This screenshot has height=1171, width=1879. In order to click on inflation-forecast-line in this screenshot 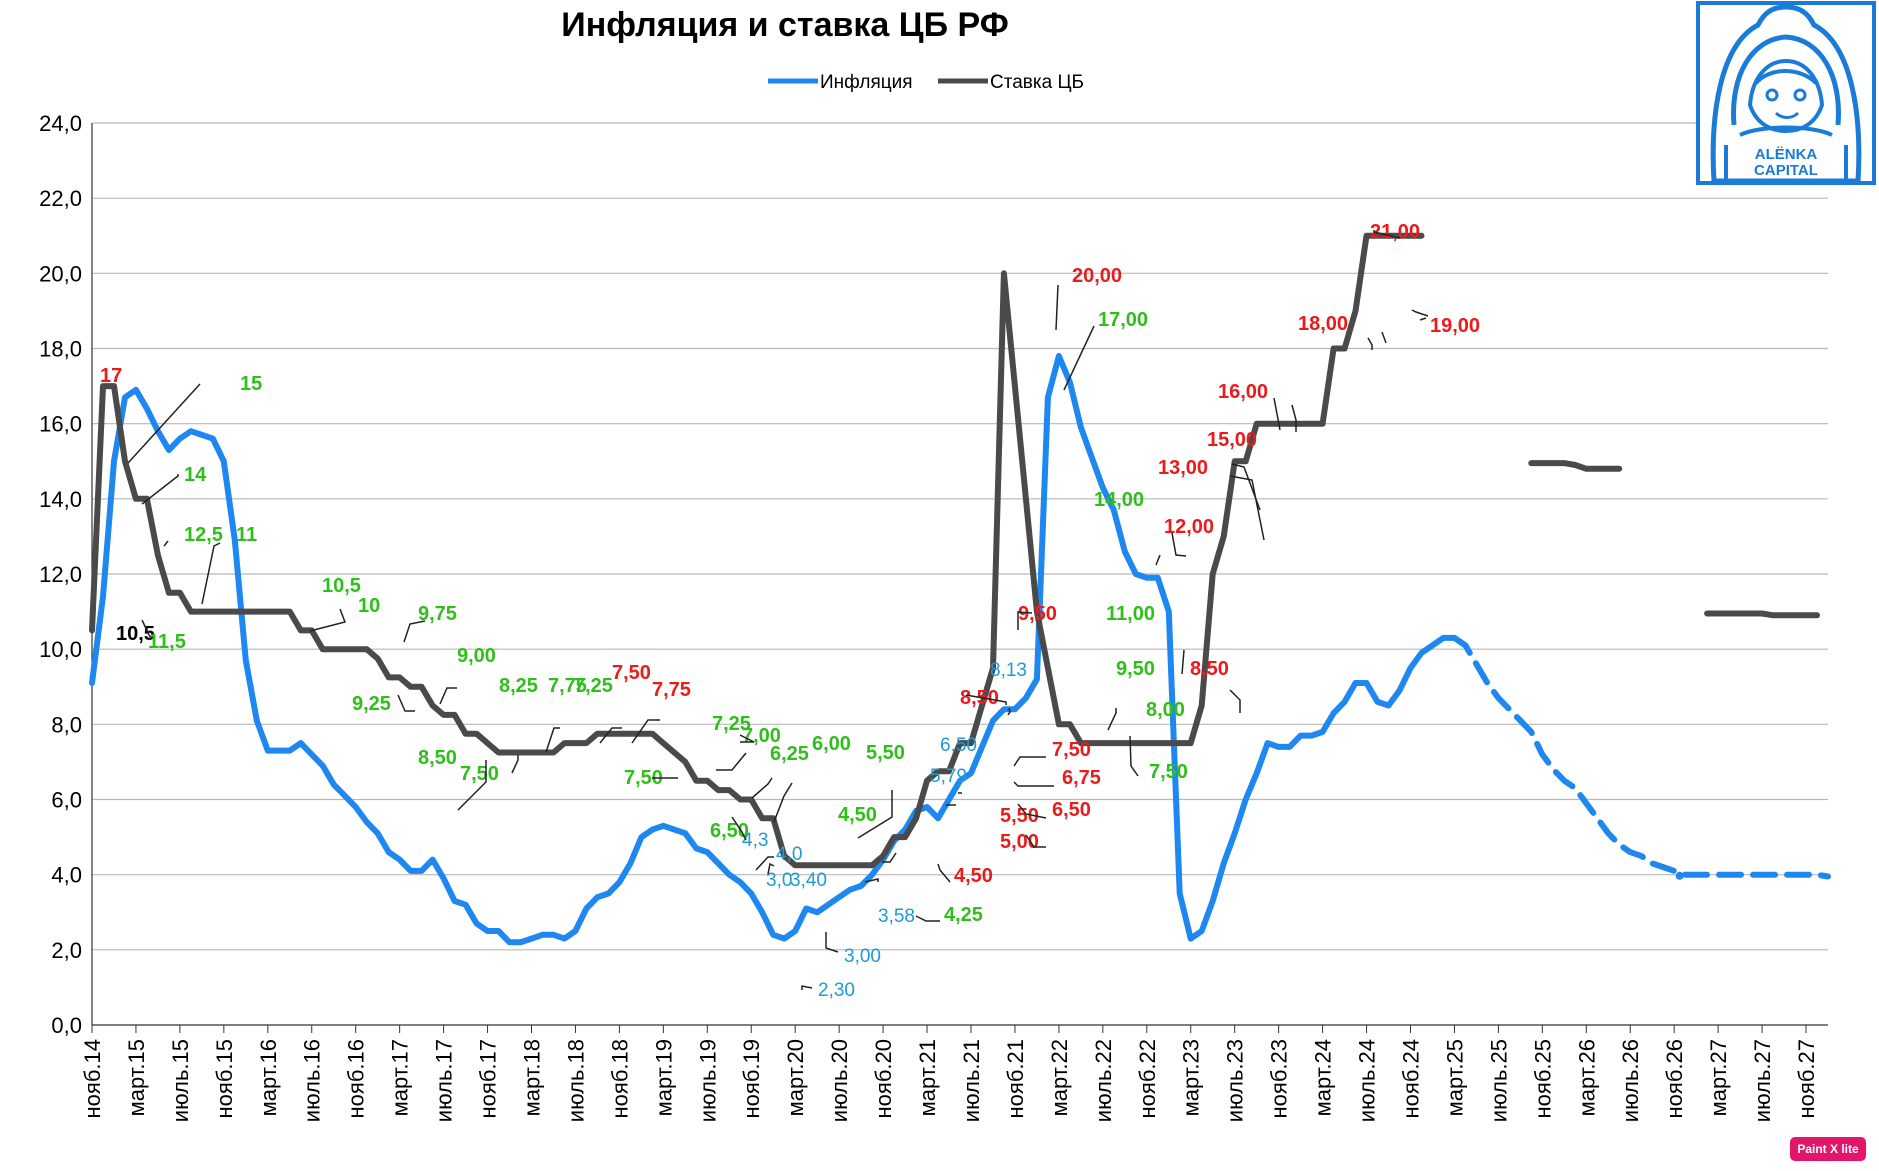, I will do `click(1641, 757)`.